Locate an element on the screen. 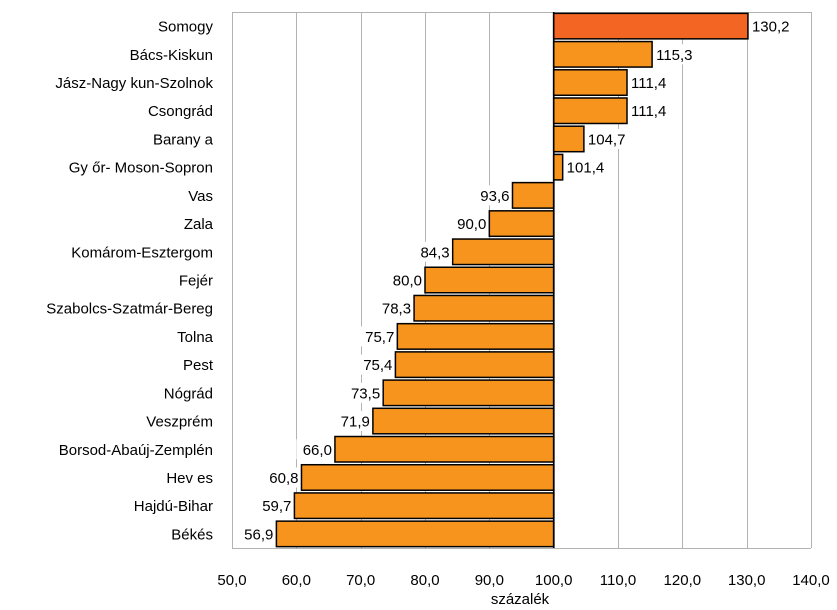 The image size is (837, 610). value-label: 66,0 is located at coordinates (317, 450).